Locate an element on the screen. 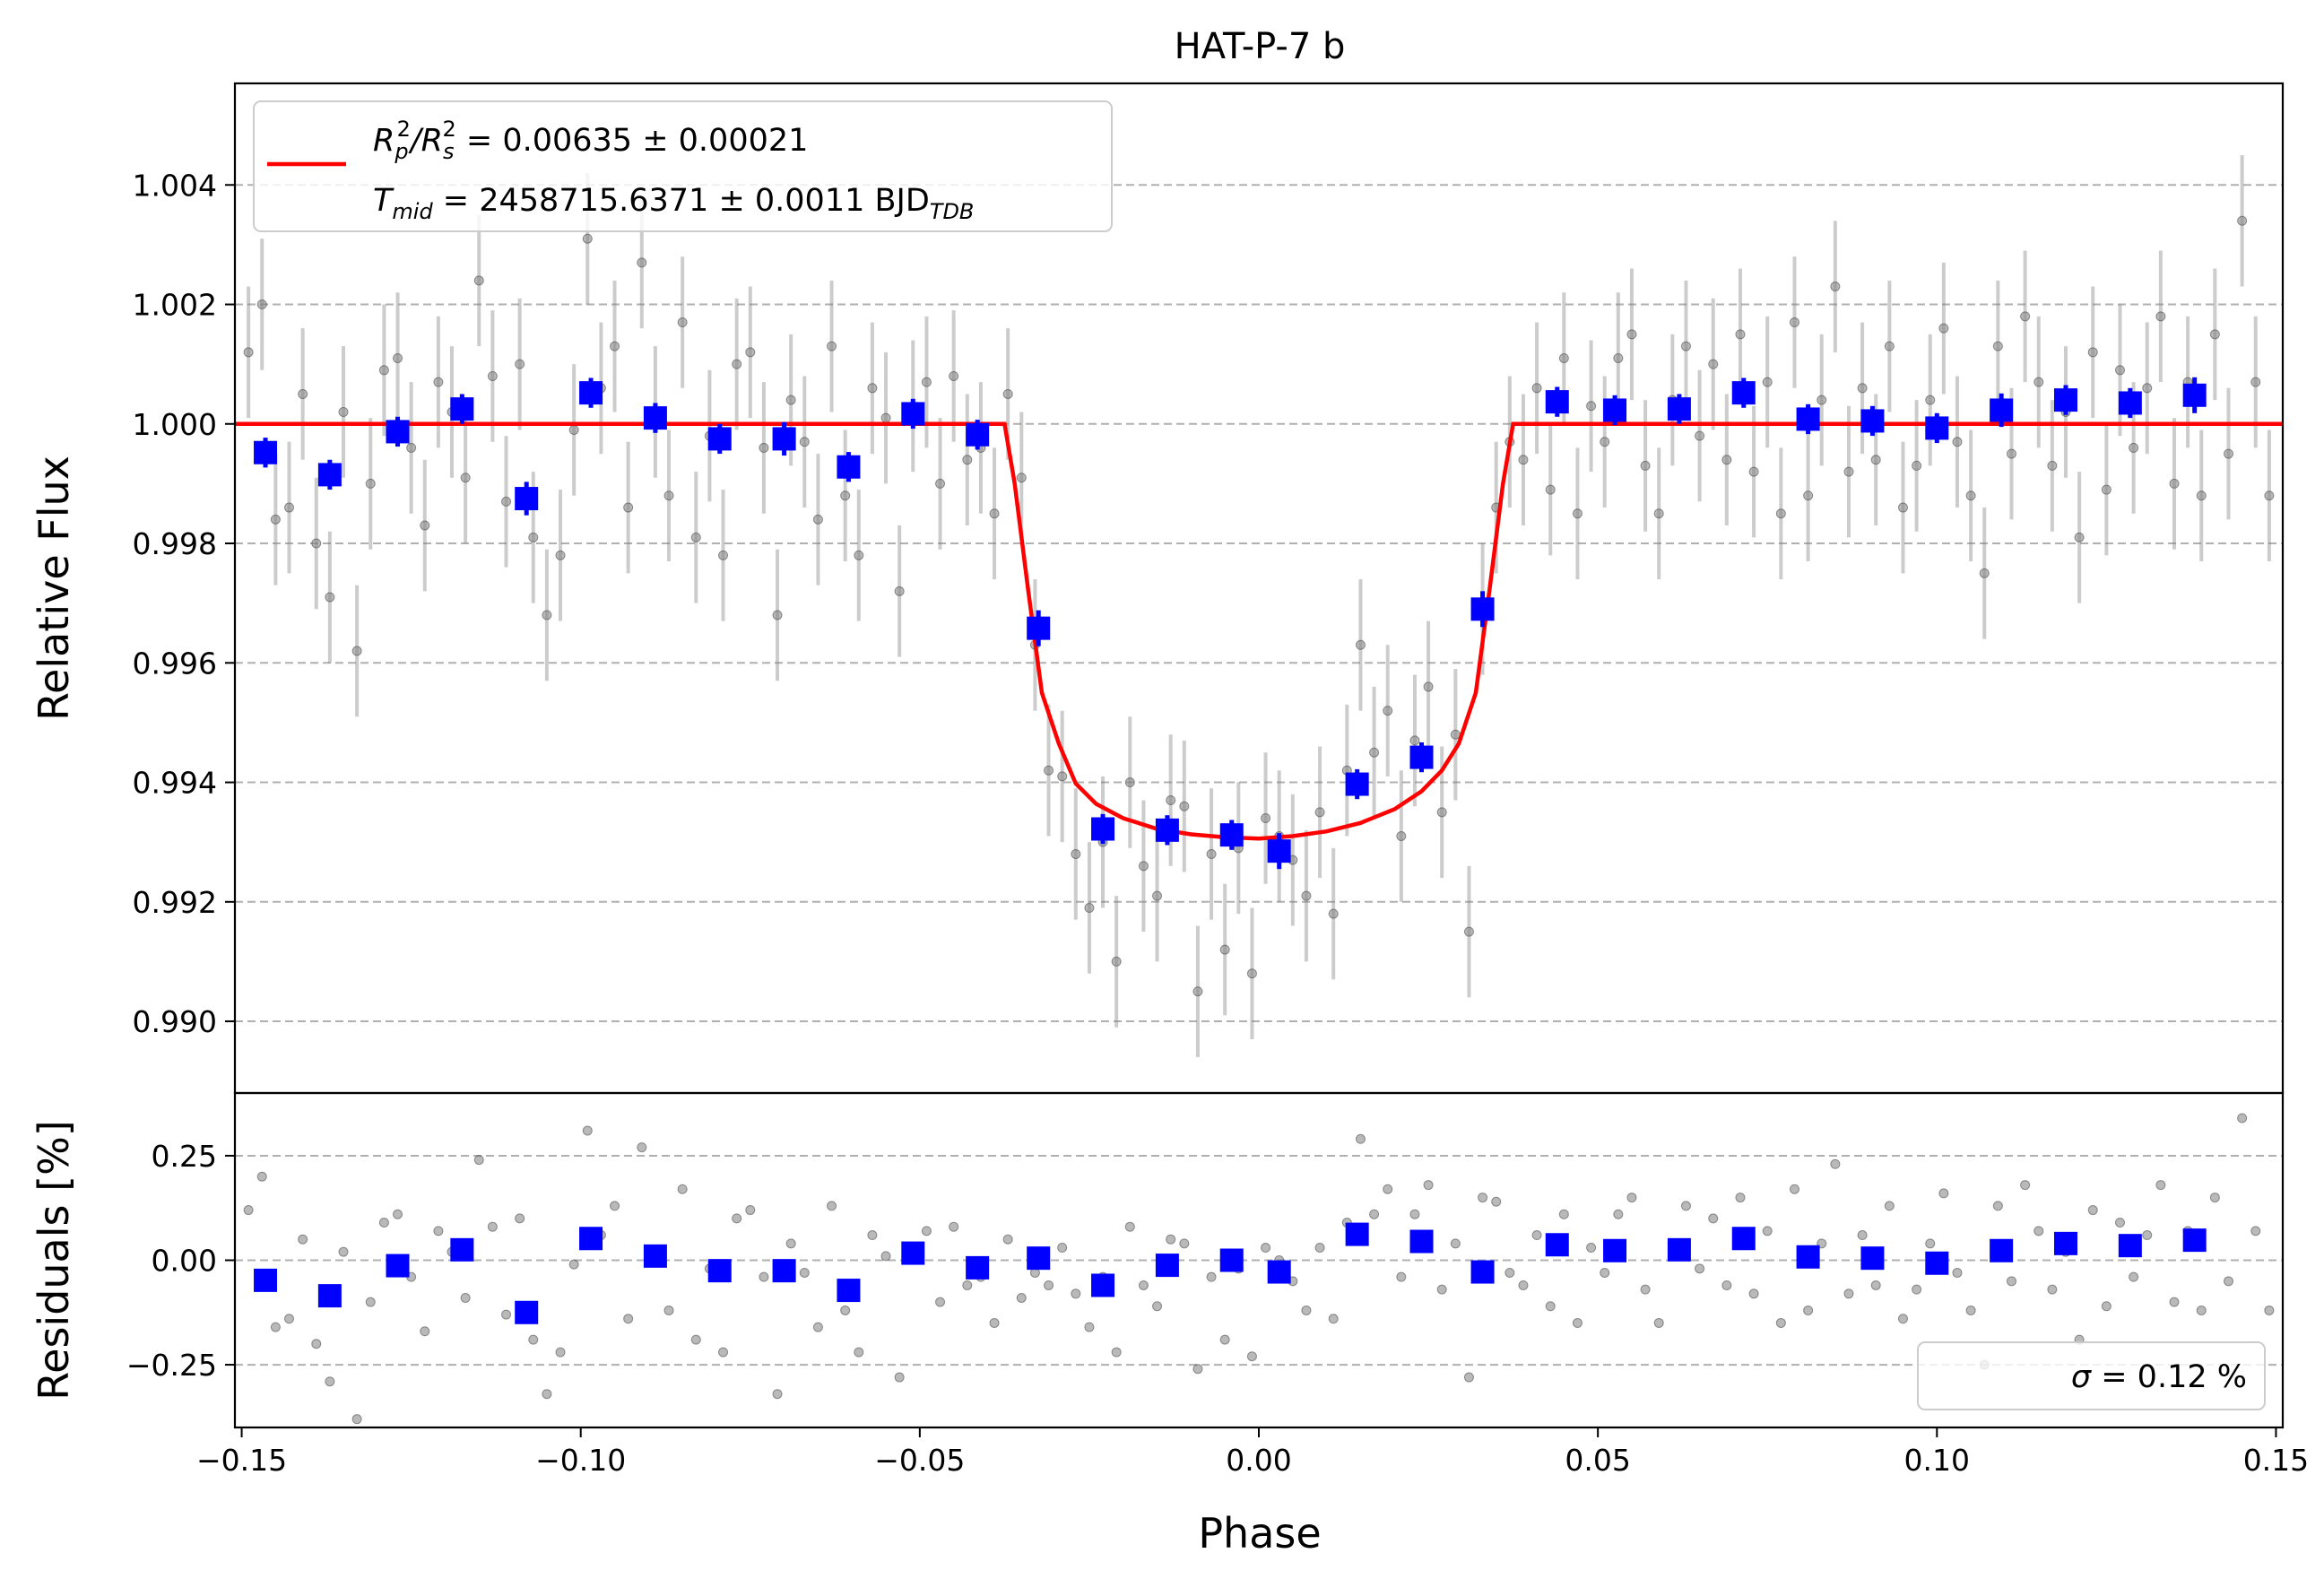 The width and height of the screenshot is (2324, 1579). sigma-legend: σ = 0.12 % is located at coordinates (2091, 1375).